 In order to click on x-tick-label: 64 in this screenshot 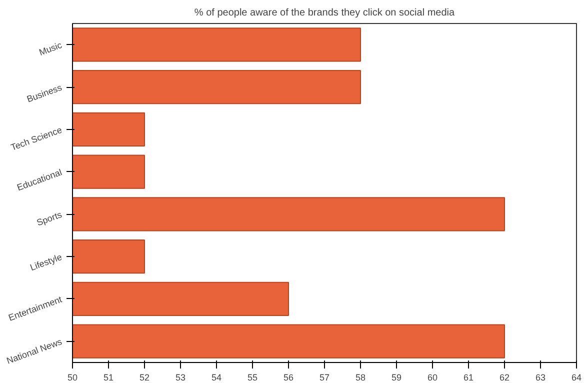, I will do `click(576, 377)`.